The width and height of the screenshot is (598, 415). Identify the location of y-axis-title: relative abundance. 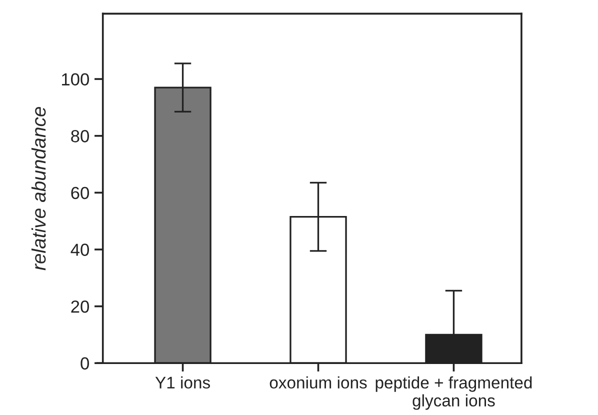
(38, 188).